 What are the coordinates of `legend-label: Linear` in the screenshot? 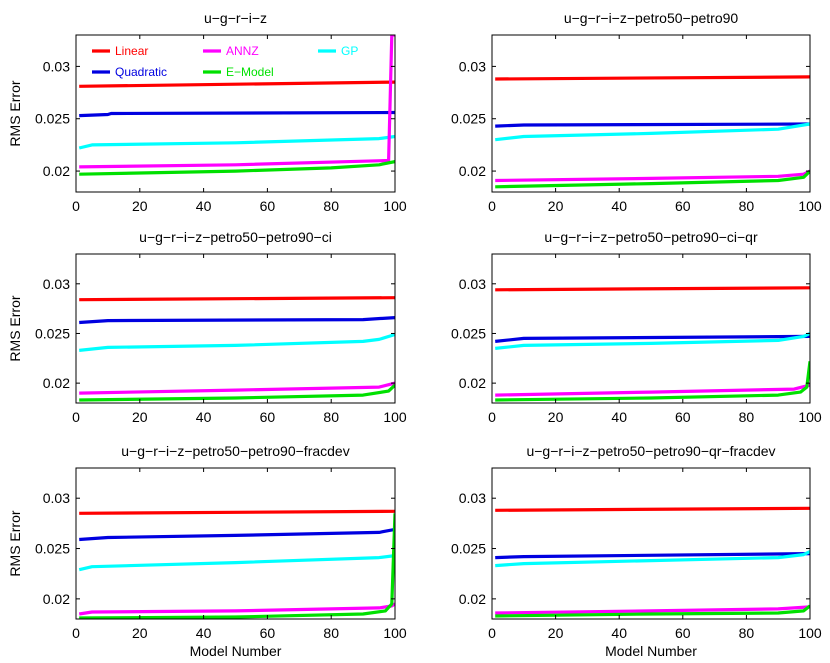 It's located at (131, 51).